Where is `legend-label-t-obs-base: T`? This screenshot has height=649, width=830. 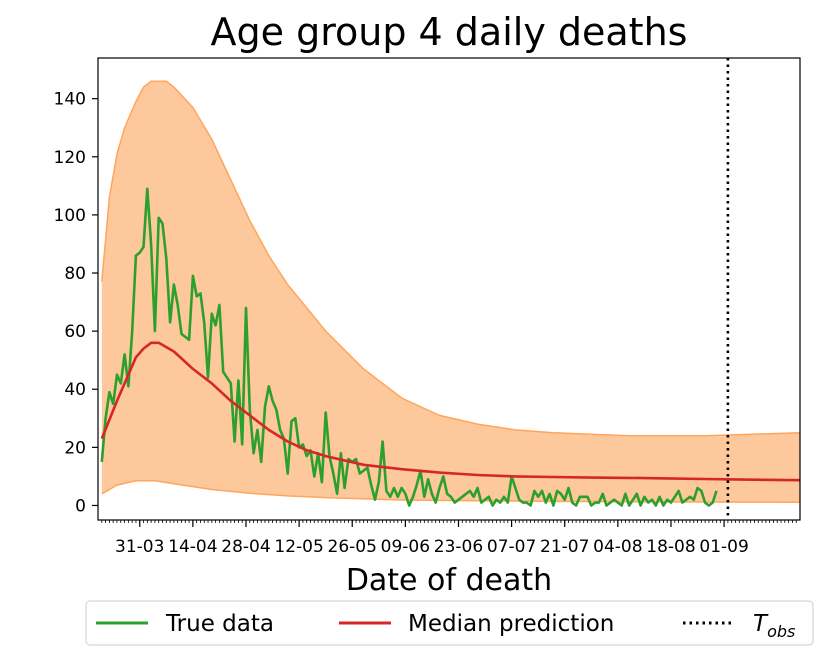
legend-label-t-obs-base: T is located at coordinates (761, 624).